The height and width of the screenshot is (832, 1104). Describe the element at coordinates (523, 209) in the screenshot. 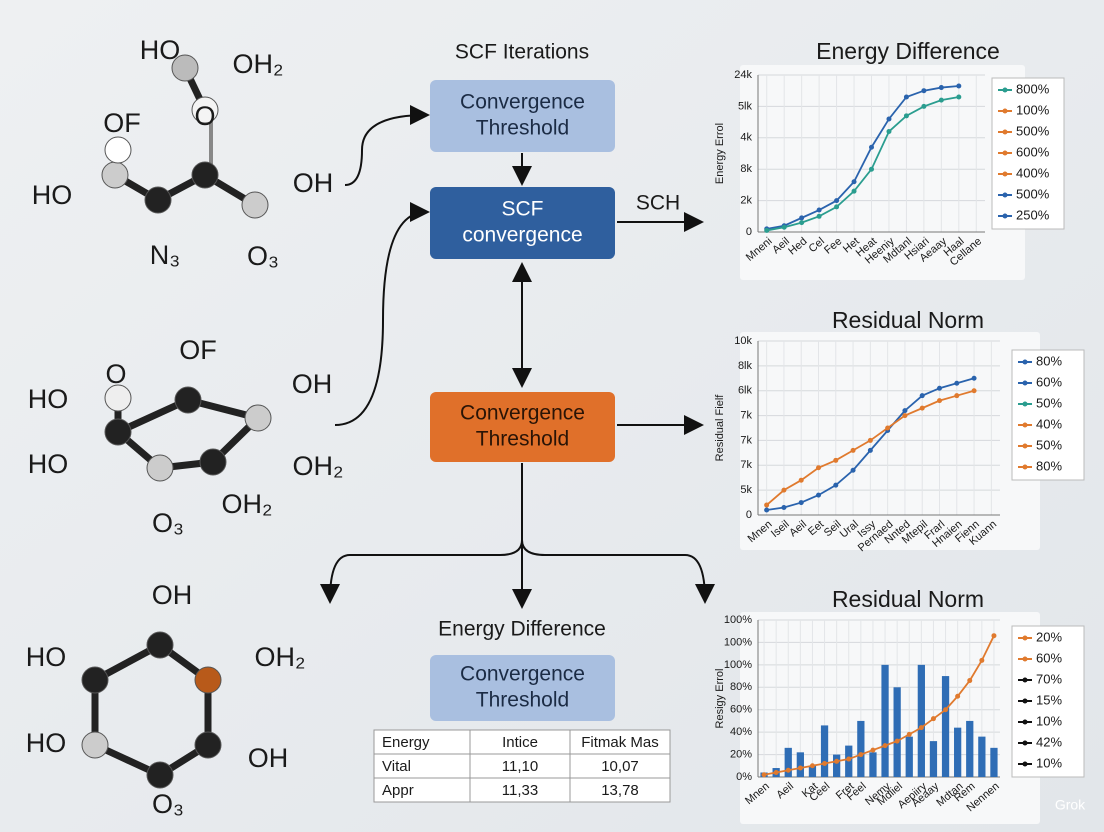

I see `flow-box-label: SCF` at that location.